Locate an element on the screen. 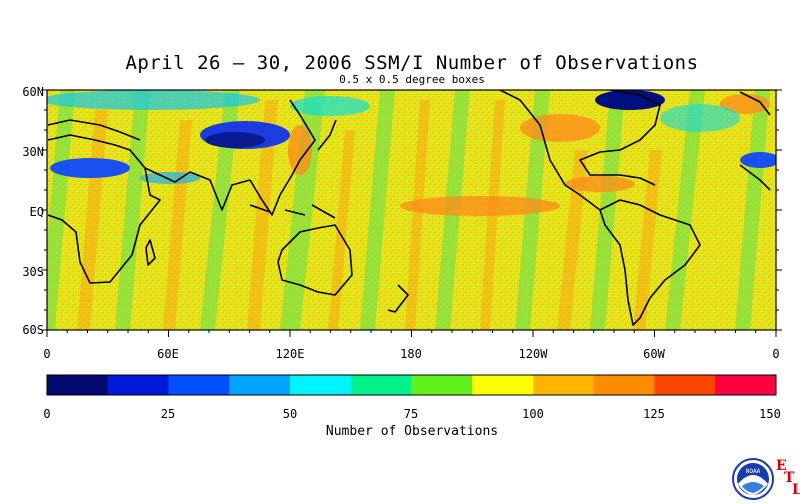 This screenshot has height=504, width=800. etl-letter-t: T is located at coordinates (789, 478).